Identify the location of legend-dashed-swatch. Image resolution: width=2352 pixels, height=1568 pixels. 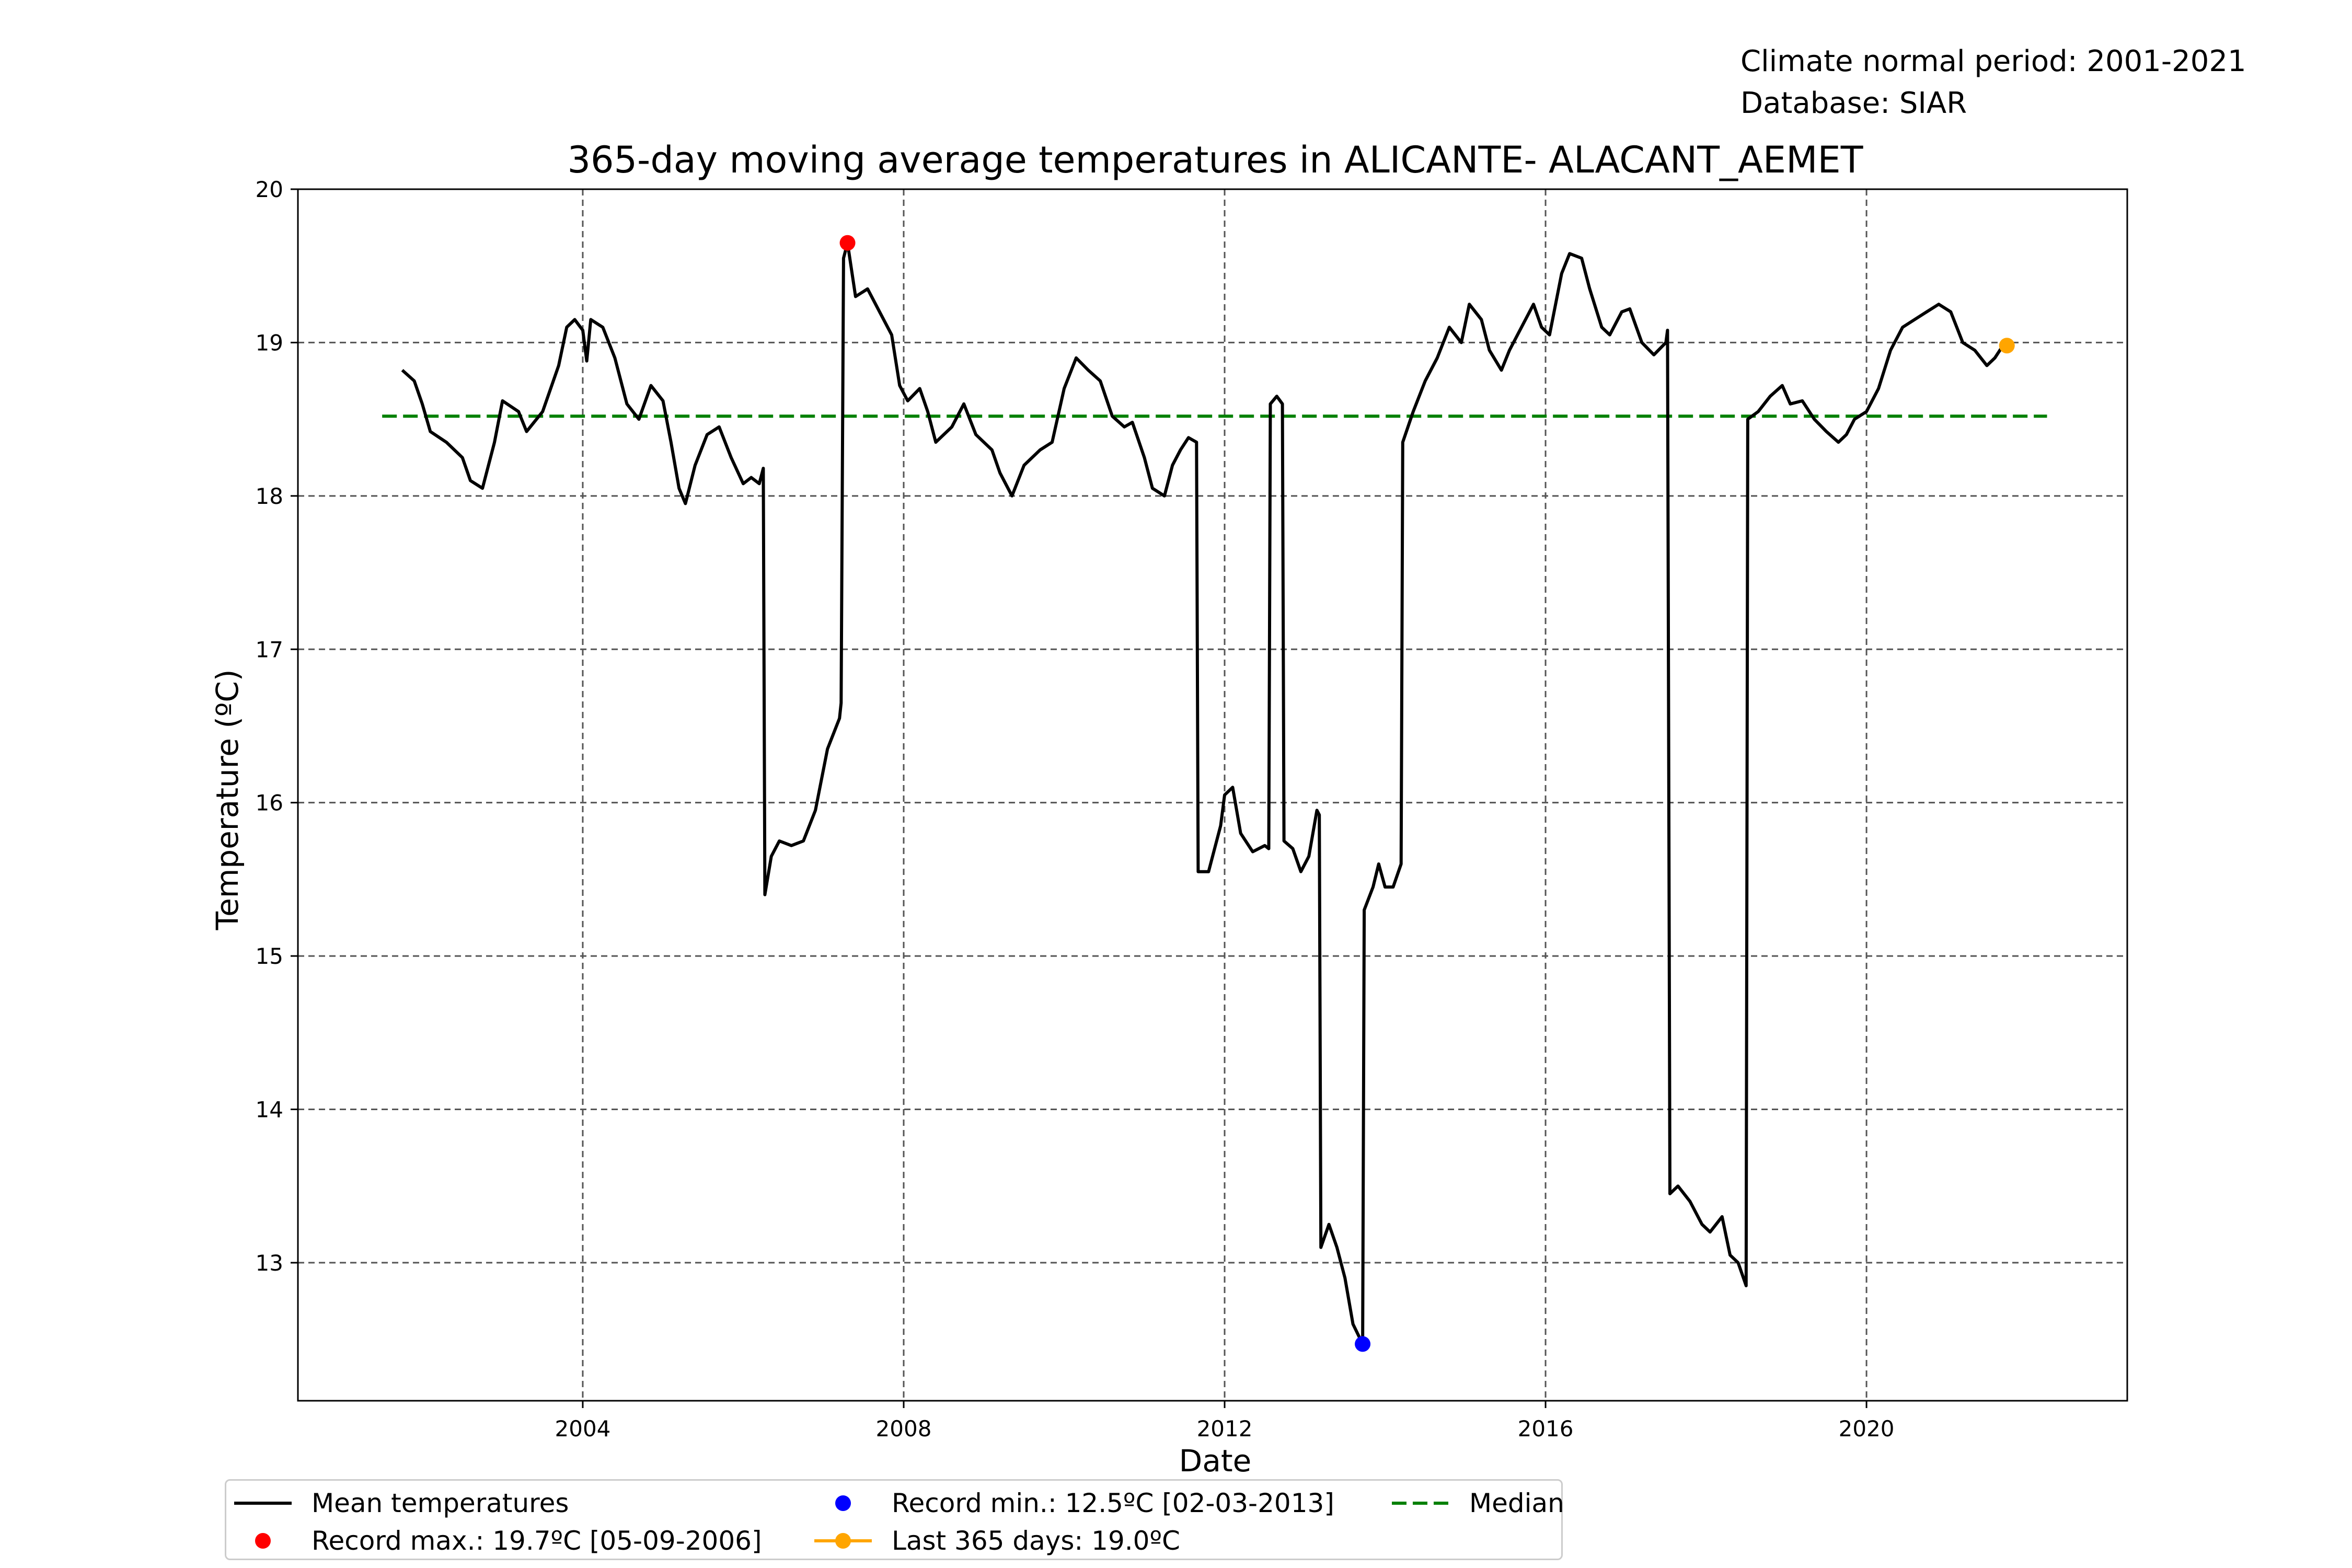
(1420, 1503).